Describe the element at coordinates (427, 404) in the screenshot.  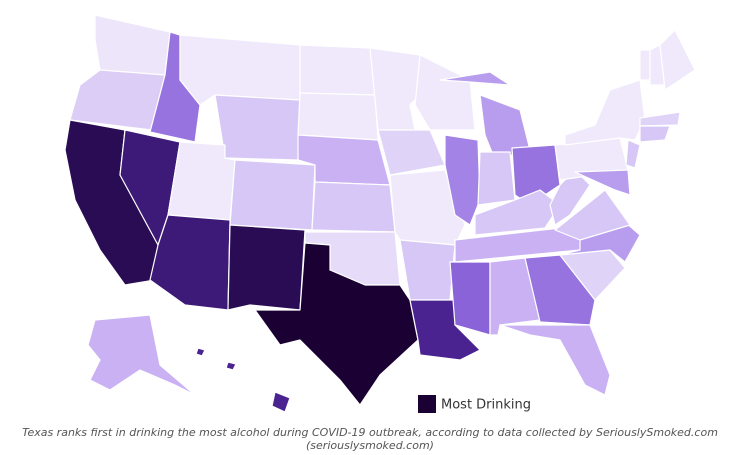
I see `legend-swatch` at that location.